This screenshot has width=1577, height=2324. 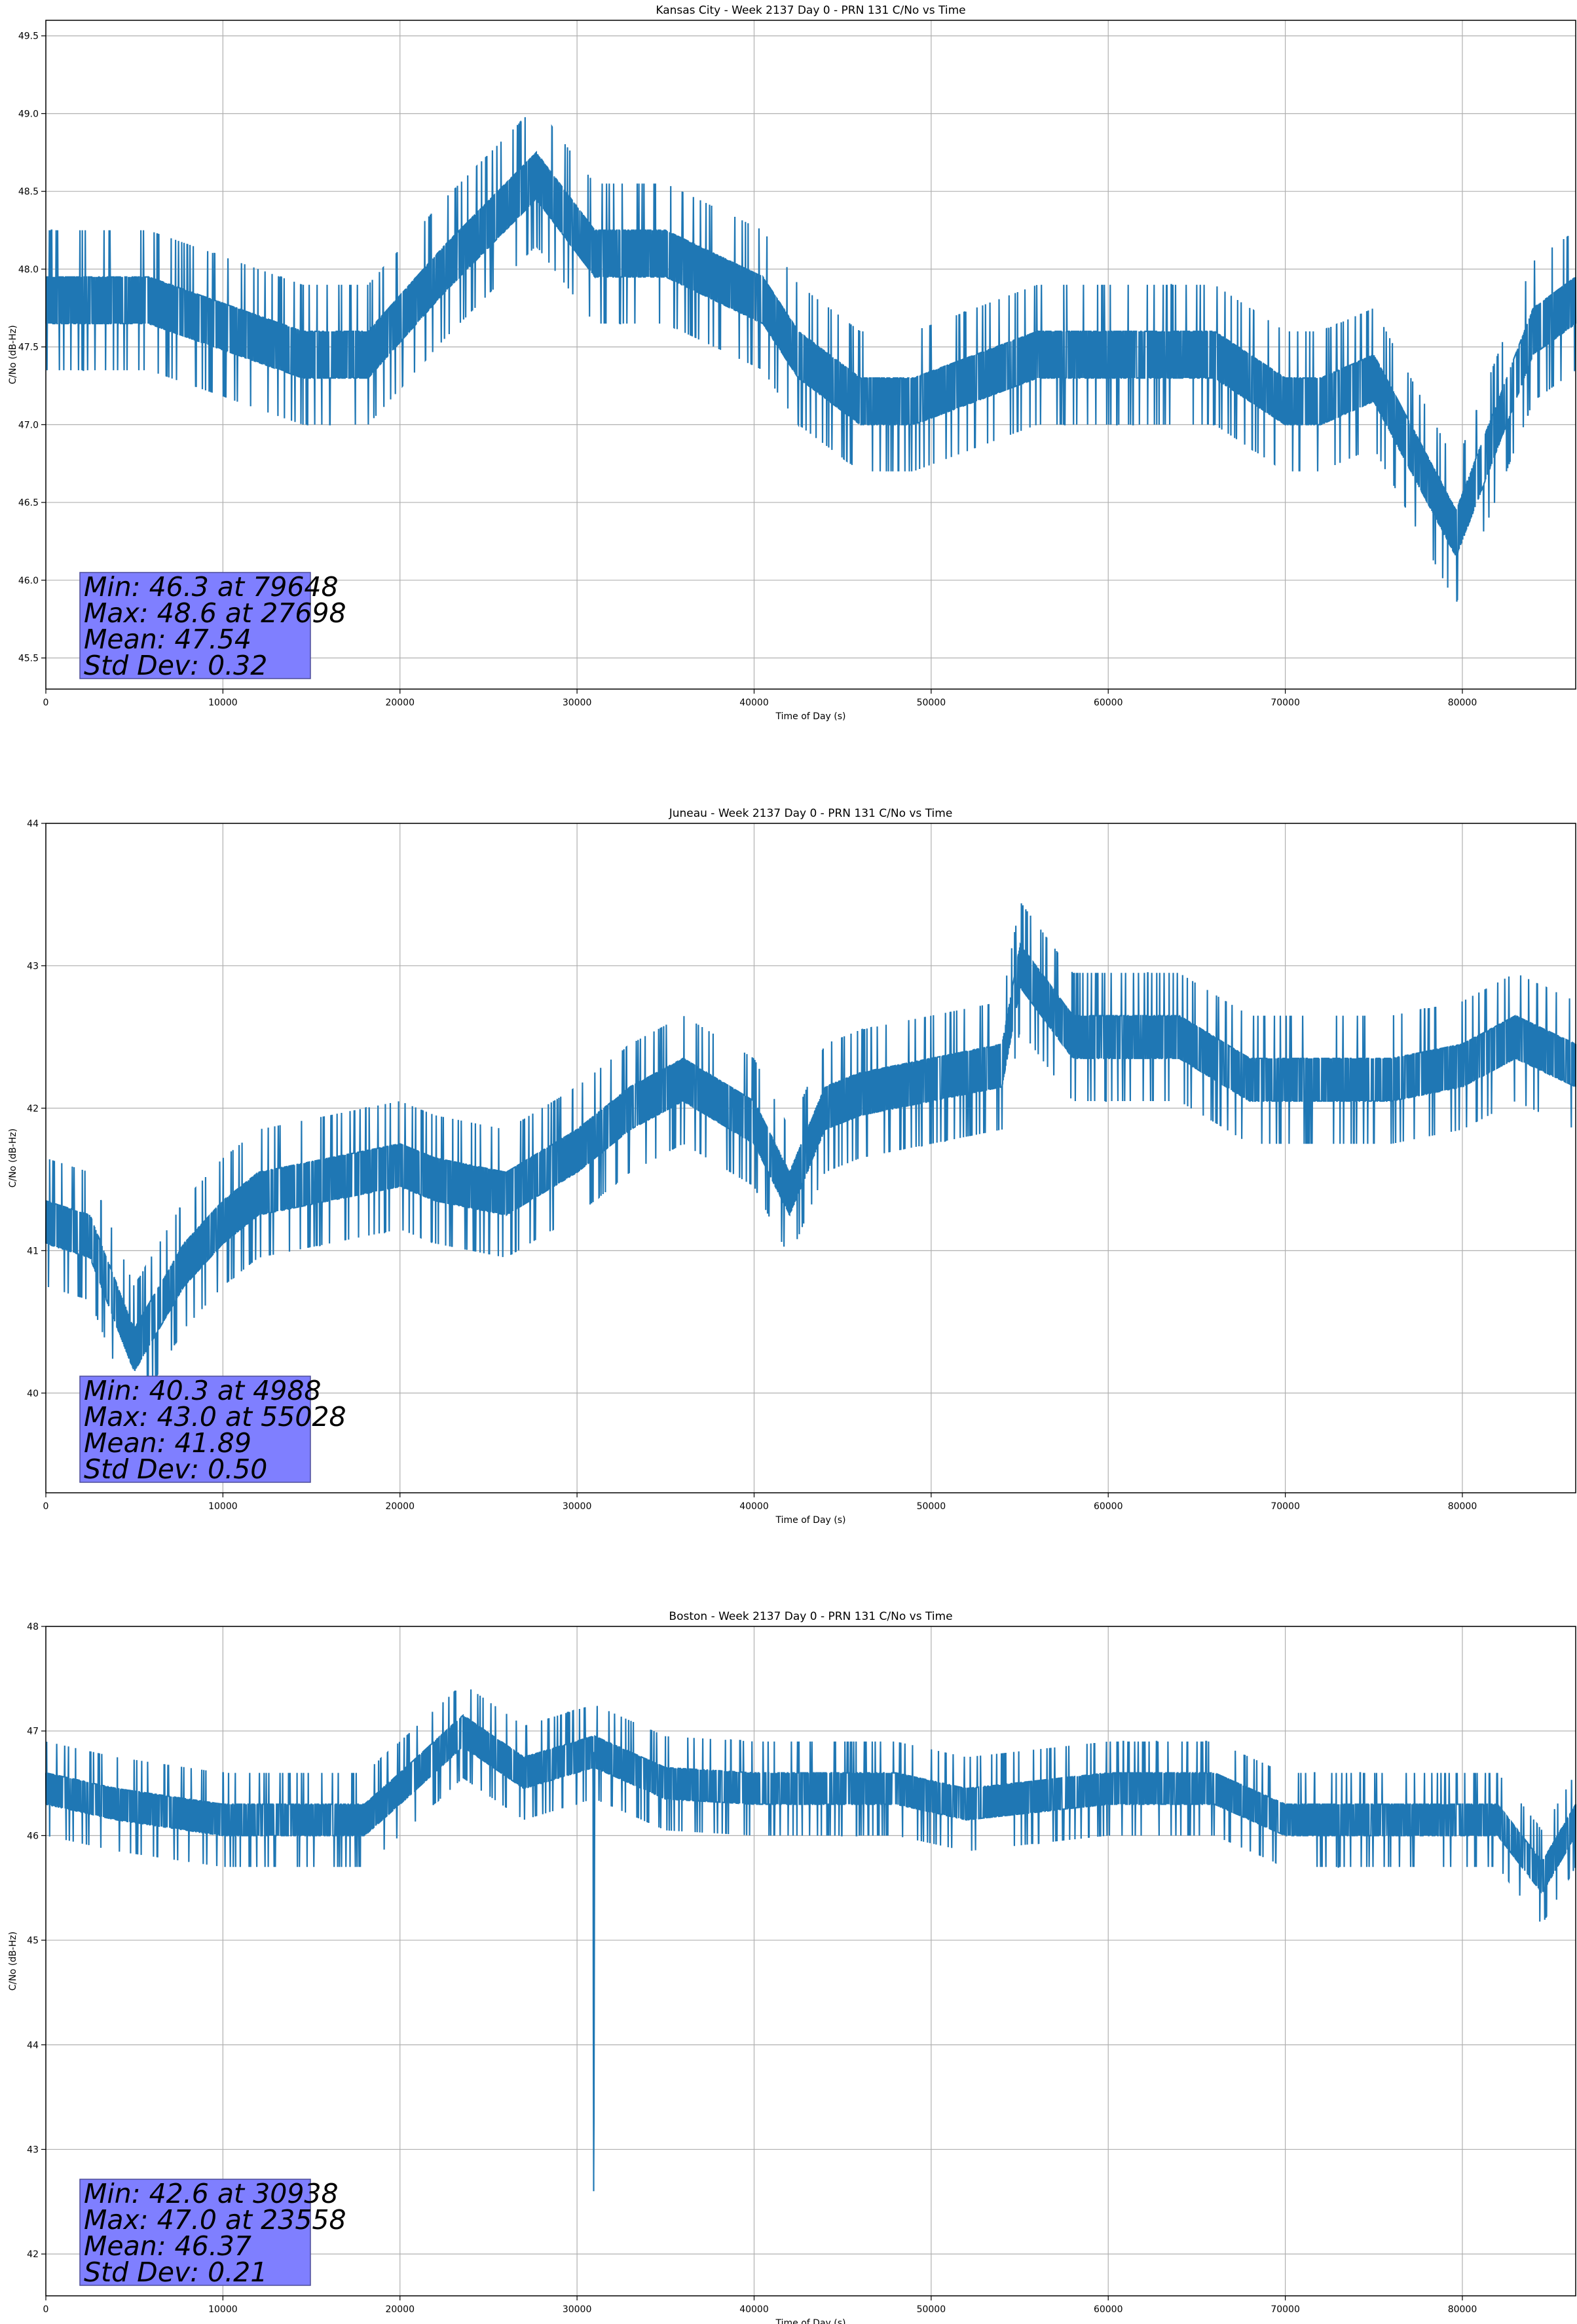 I want to click on stats-std-text: Std Dev: 0.32, so click(x=175, y=665).